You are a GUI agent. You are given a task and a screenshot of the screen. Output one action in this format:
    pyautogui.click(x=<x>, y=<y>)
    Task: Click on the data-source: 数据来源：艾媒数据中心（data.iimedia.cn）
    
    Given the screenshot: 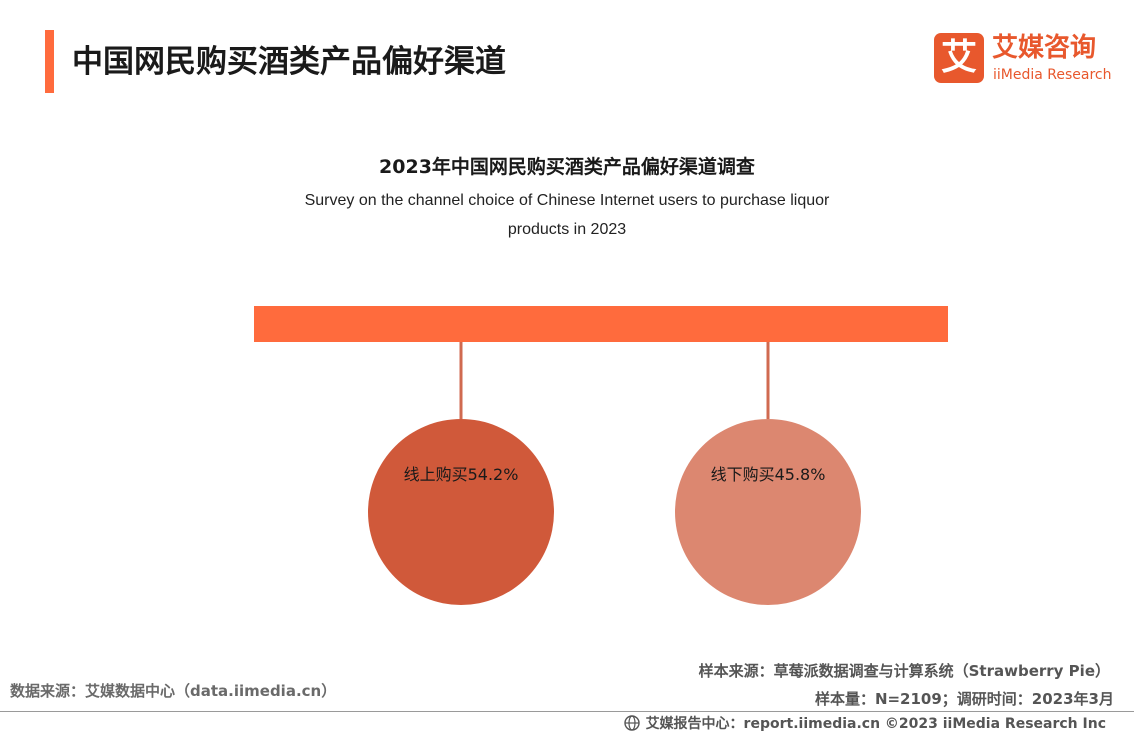 What is the action you would take?
    pyautogui.click(x=173, y=691)
    